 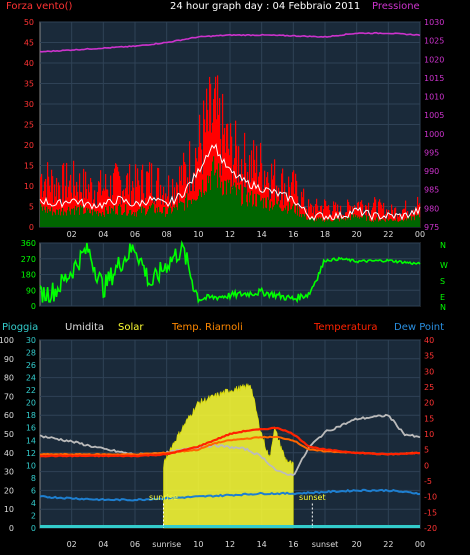 I want to click on pressure-tick: 980, so click(x=431, y=208).